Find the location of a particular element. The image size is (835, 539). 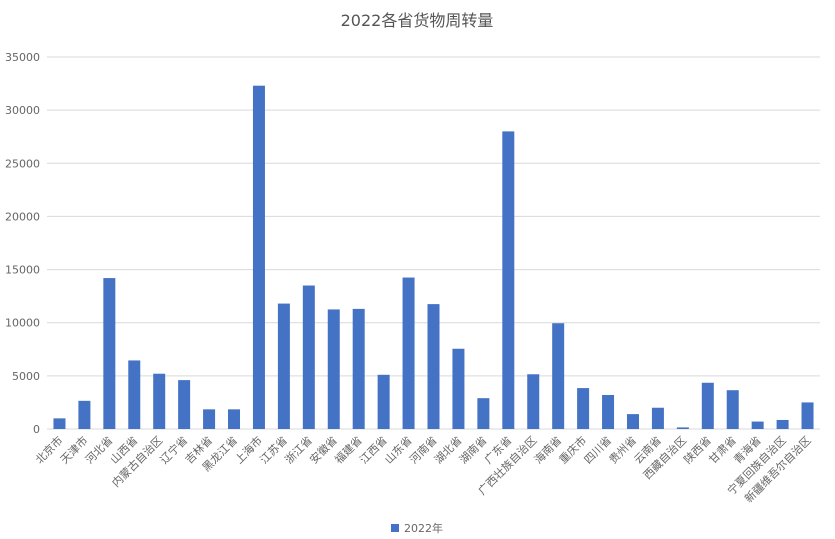

x-tick-label: 上海市 is located at coordinates (248, 449).